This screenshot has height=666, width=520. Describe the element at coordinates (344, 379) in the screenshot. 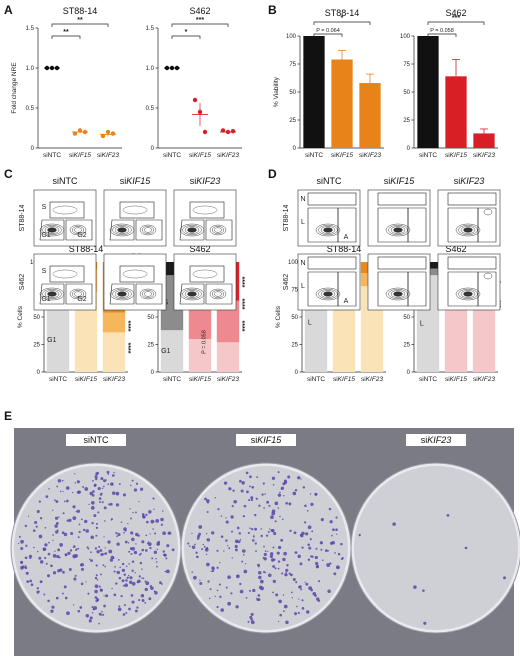

I see `x-tick-label: siKIF15` at that location.